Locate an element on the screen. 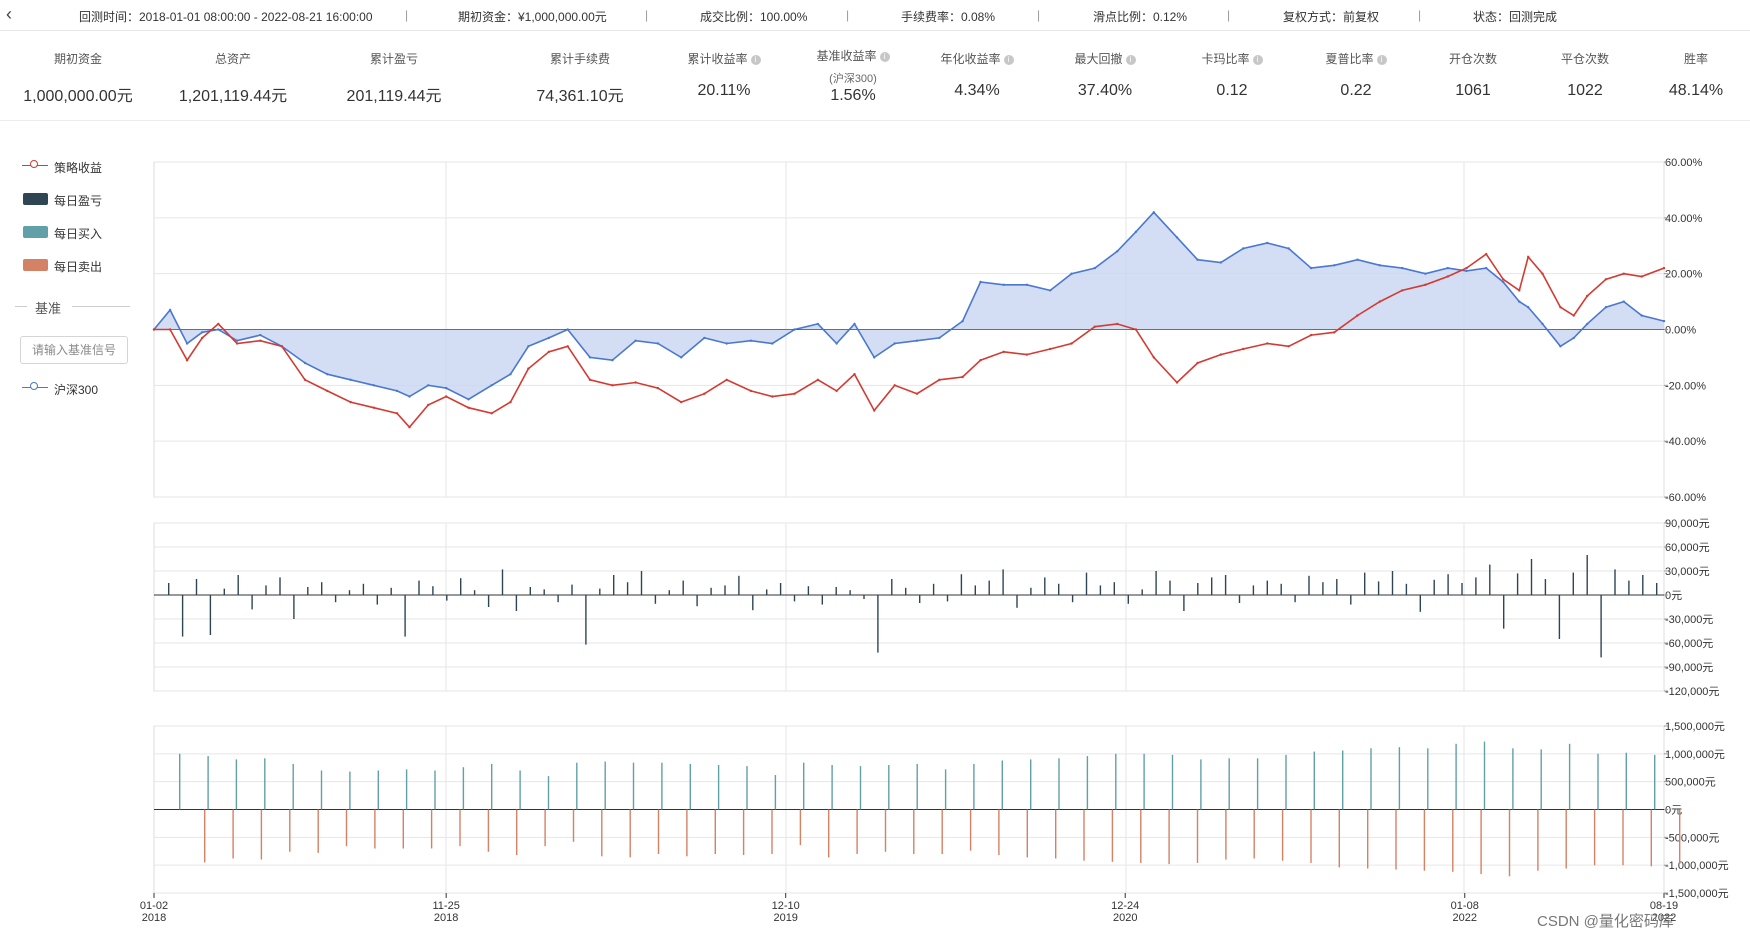  trade-chart-y-tick-label: 0元 is located at coordinates (1673, 811).